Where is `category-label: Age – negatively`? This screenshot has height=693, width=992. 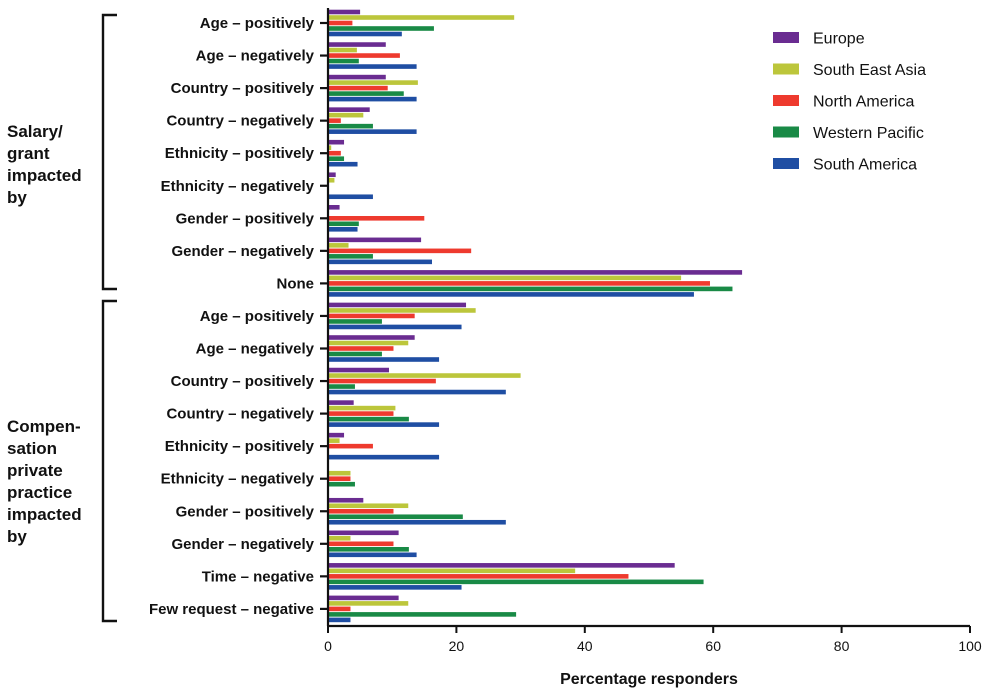
category-label: Age – negatively is located at coordinates (255, 56).